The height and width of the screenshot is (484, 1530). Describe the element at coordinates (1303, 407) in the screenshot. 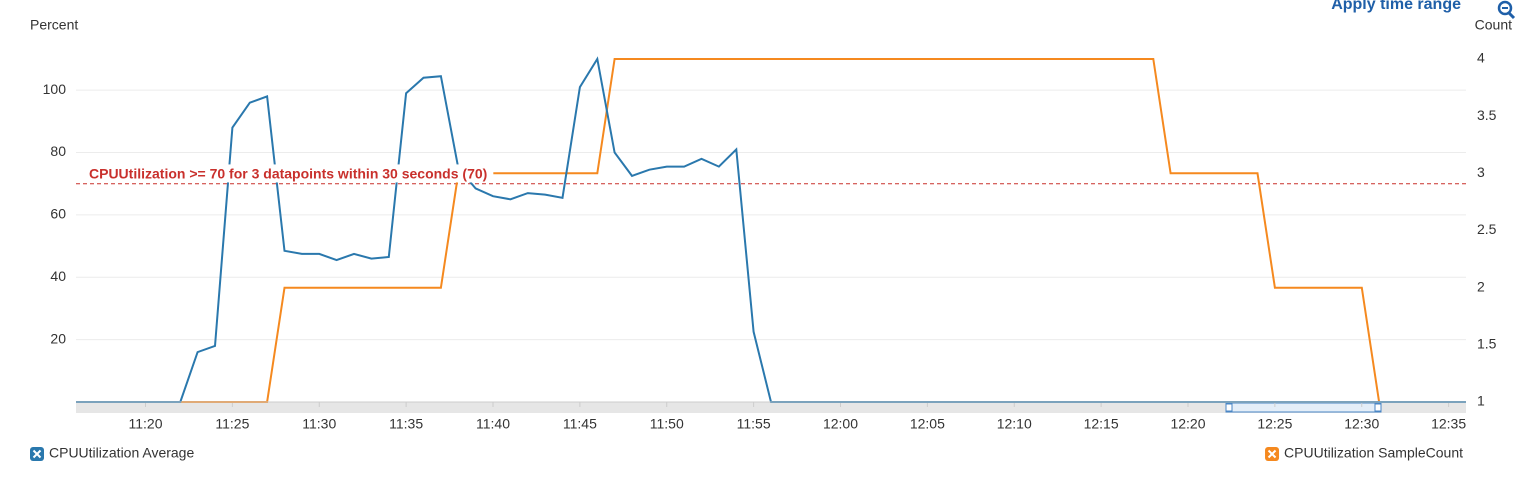

I see `navigator-selection` at that location.